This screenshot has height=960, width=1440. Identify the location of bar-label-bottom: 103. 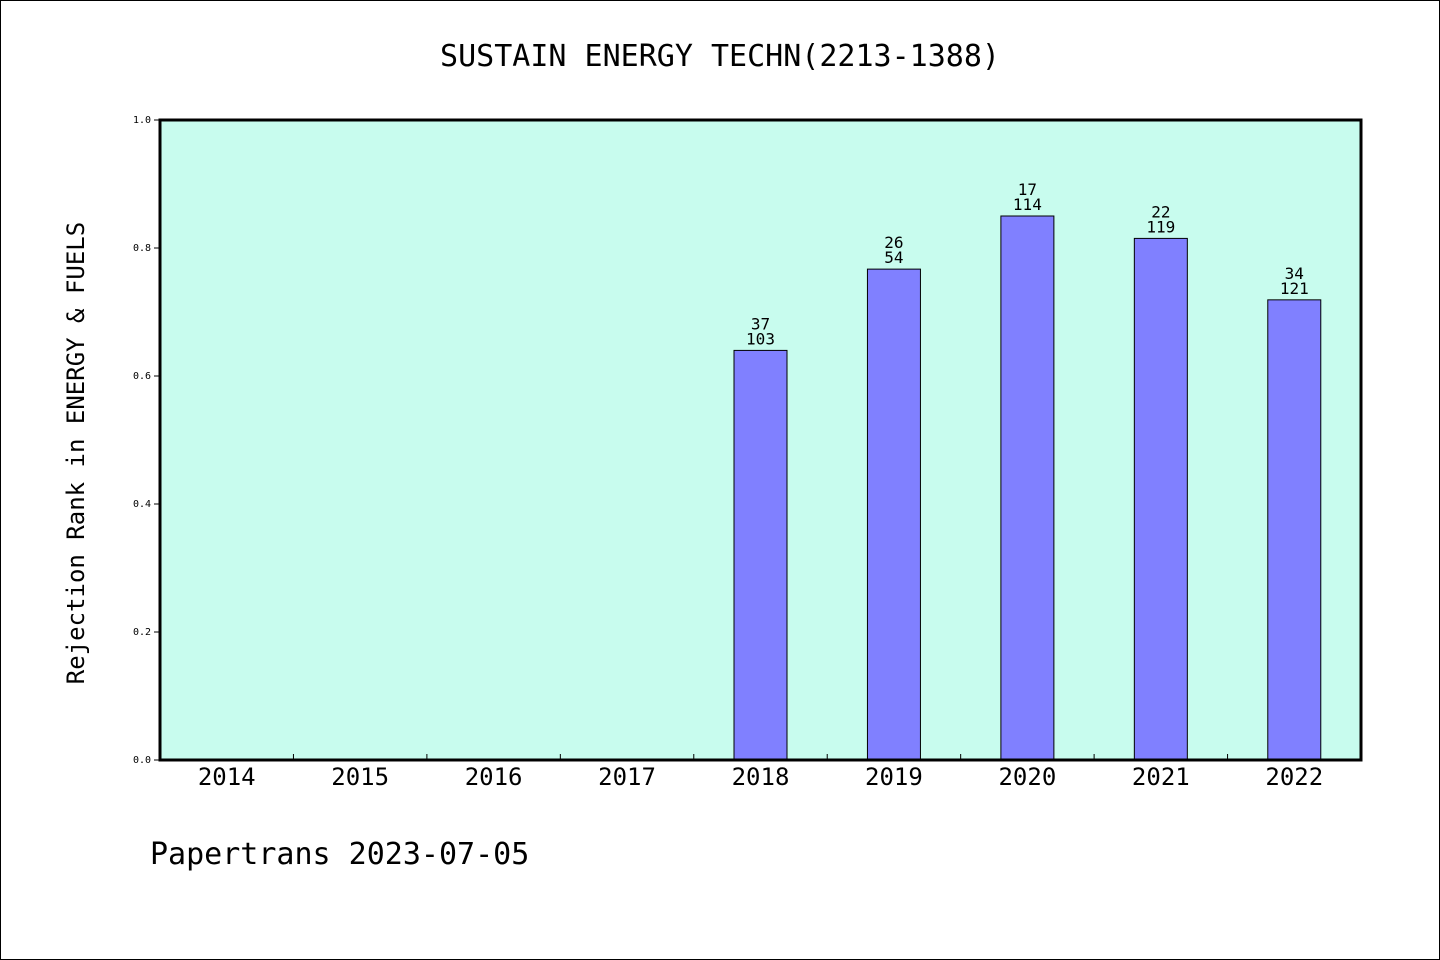
(760, 338).